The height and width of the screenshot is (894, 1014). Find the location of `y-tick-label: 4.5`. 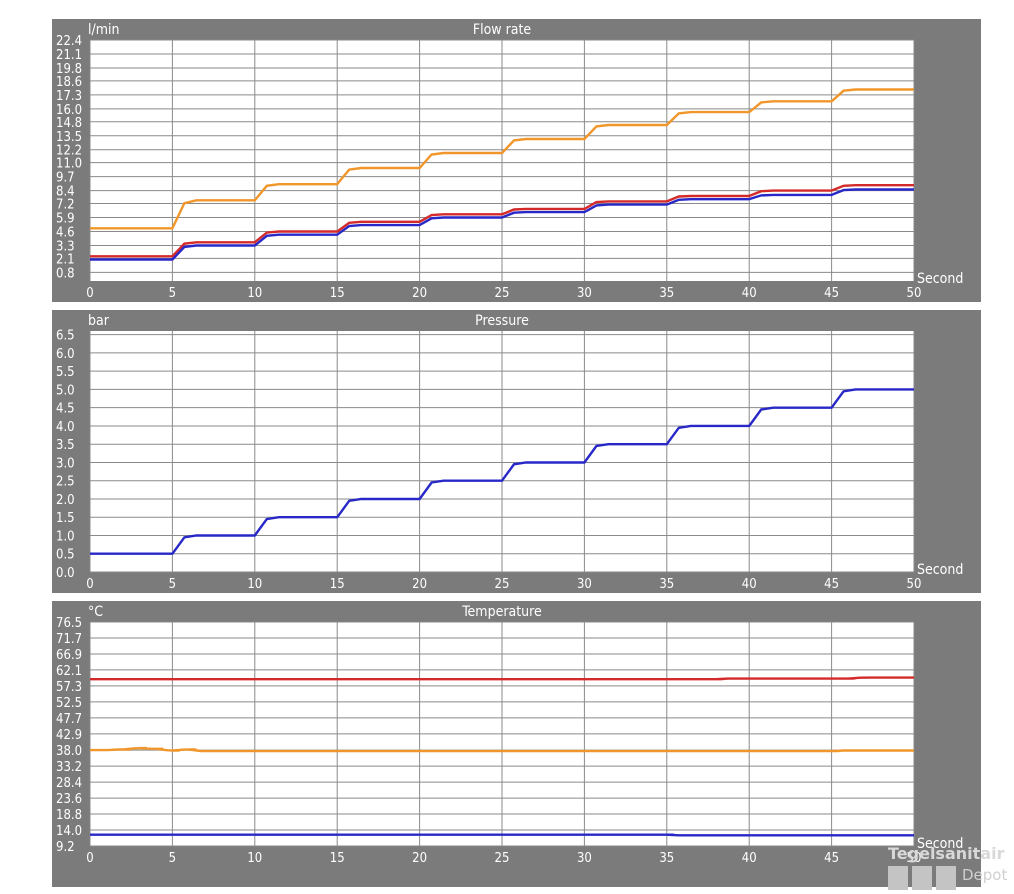

y-tick-label: 4.5 is located at coordinates (65, 409).